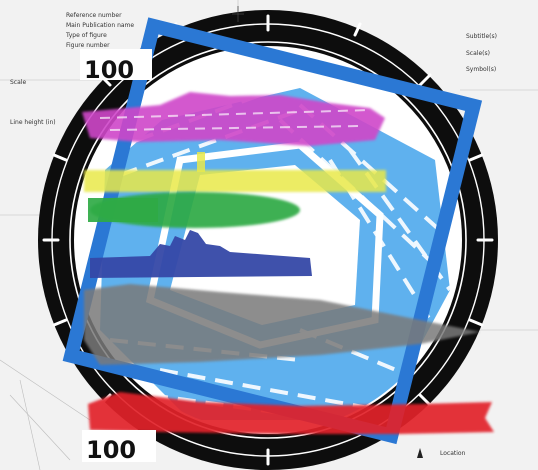 This screenshot has height=470, width=538. Describe the element at coordinates (94, 15) in the screenshot. I see `note-line: Reference number` at that location.